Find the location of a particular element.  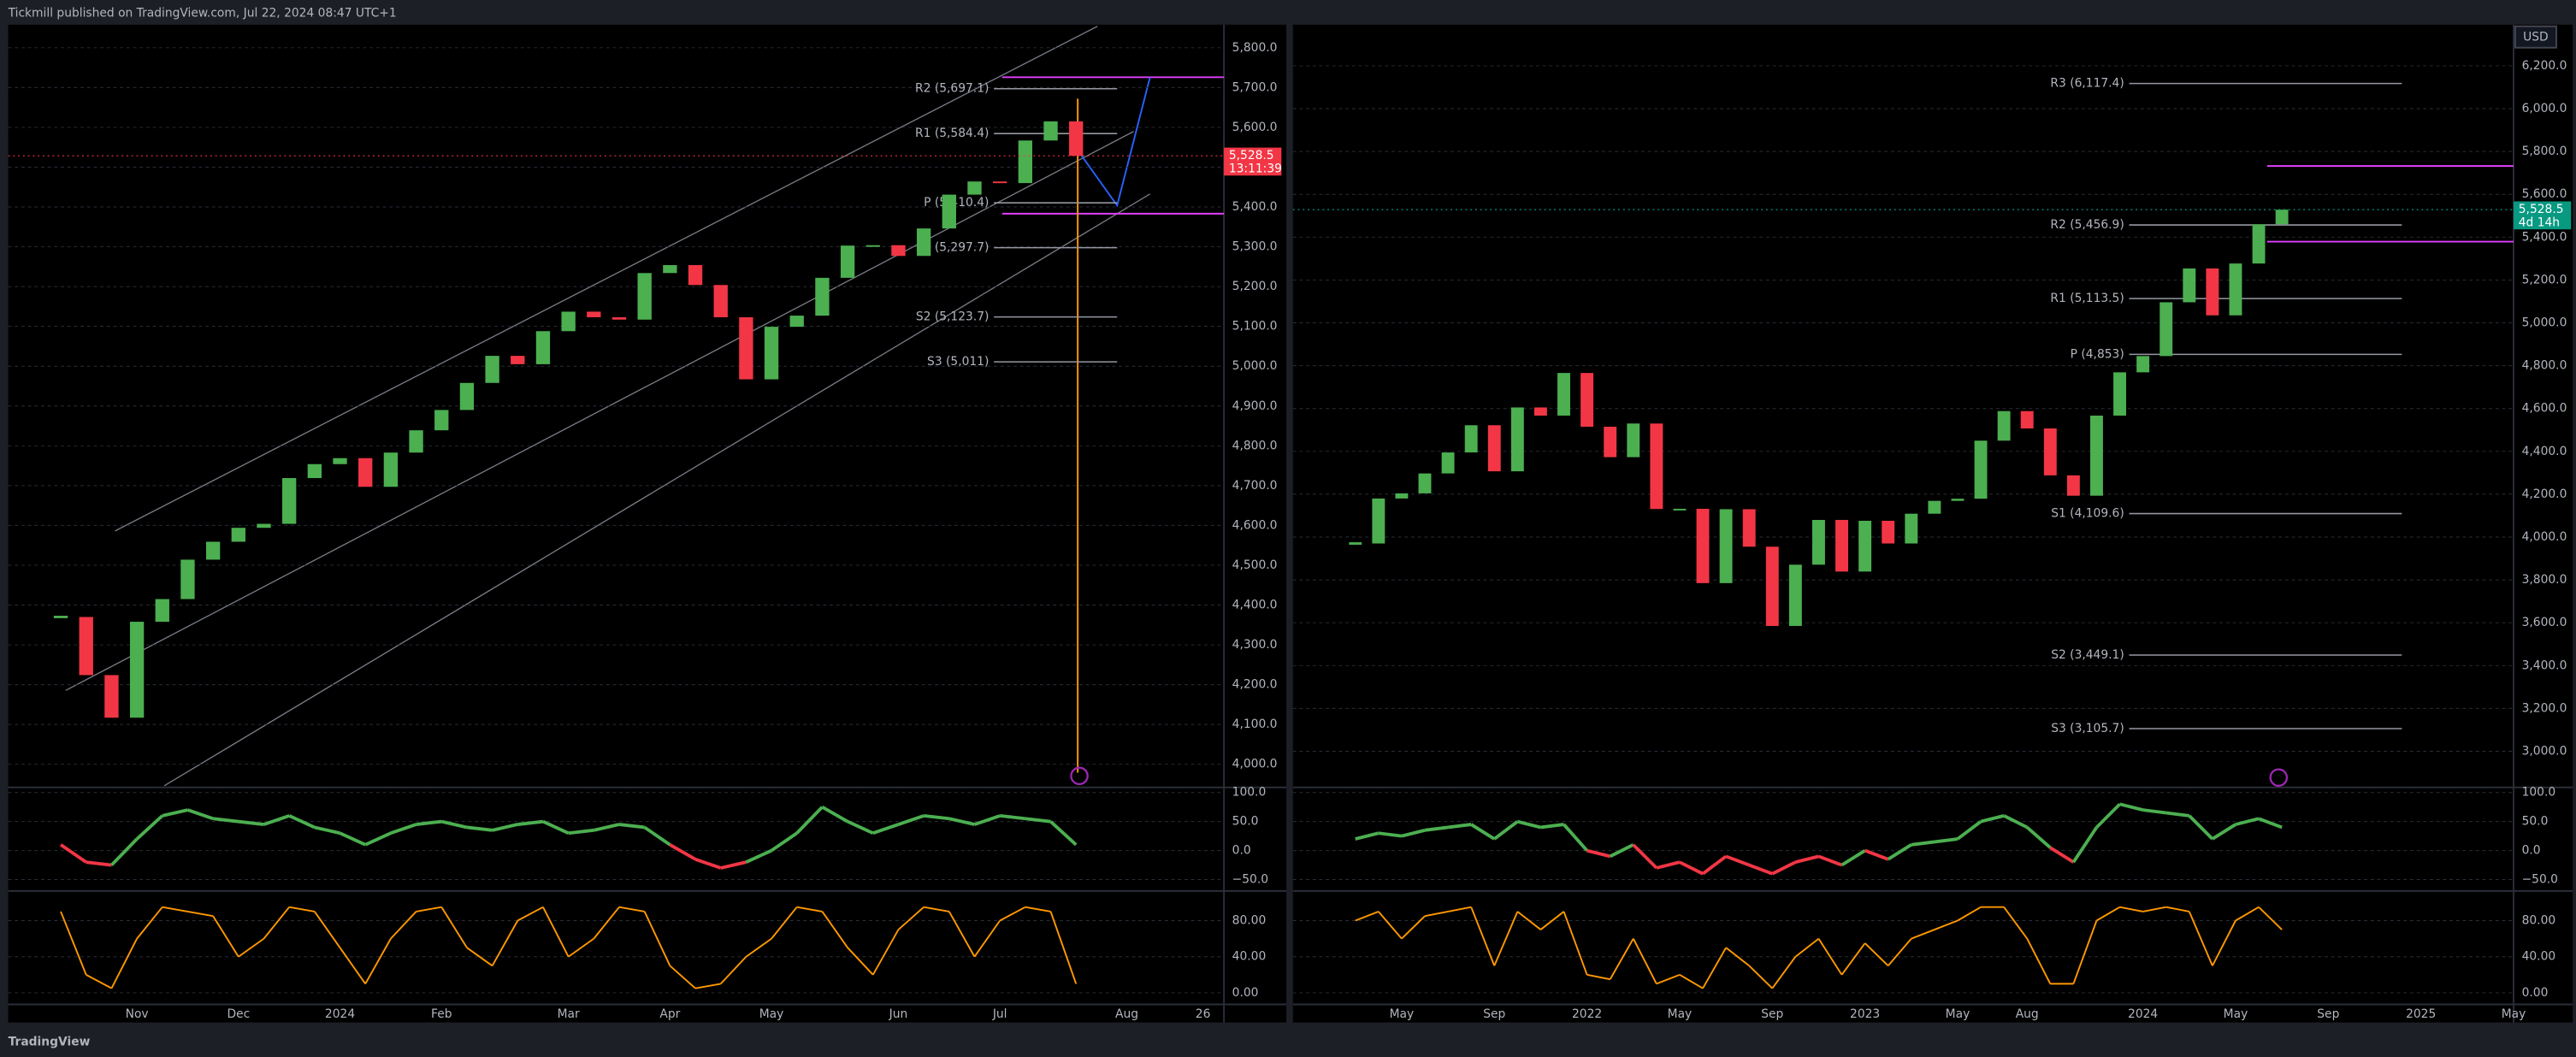

y-tick-label: 50.0 is located at coordinates (1245, 822).